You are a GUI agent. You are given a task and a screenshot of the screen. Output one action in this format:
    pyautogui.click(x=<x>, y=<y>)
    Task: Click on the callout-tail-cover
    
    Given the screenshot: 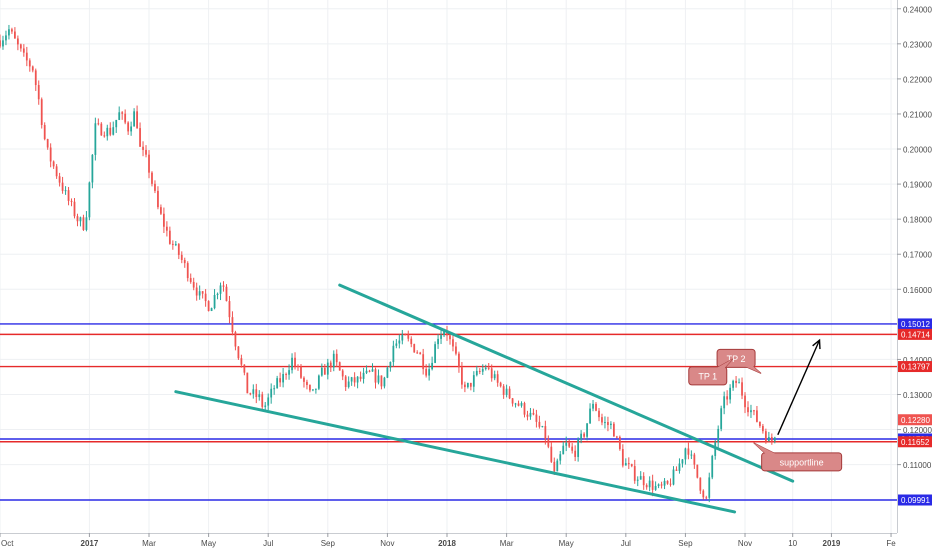 What is the action you would take?
    pyautogui.click(x=724, y=363)
    